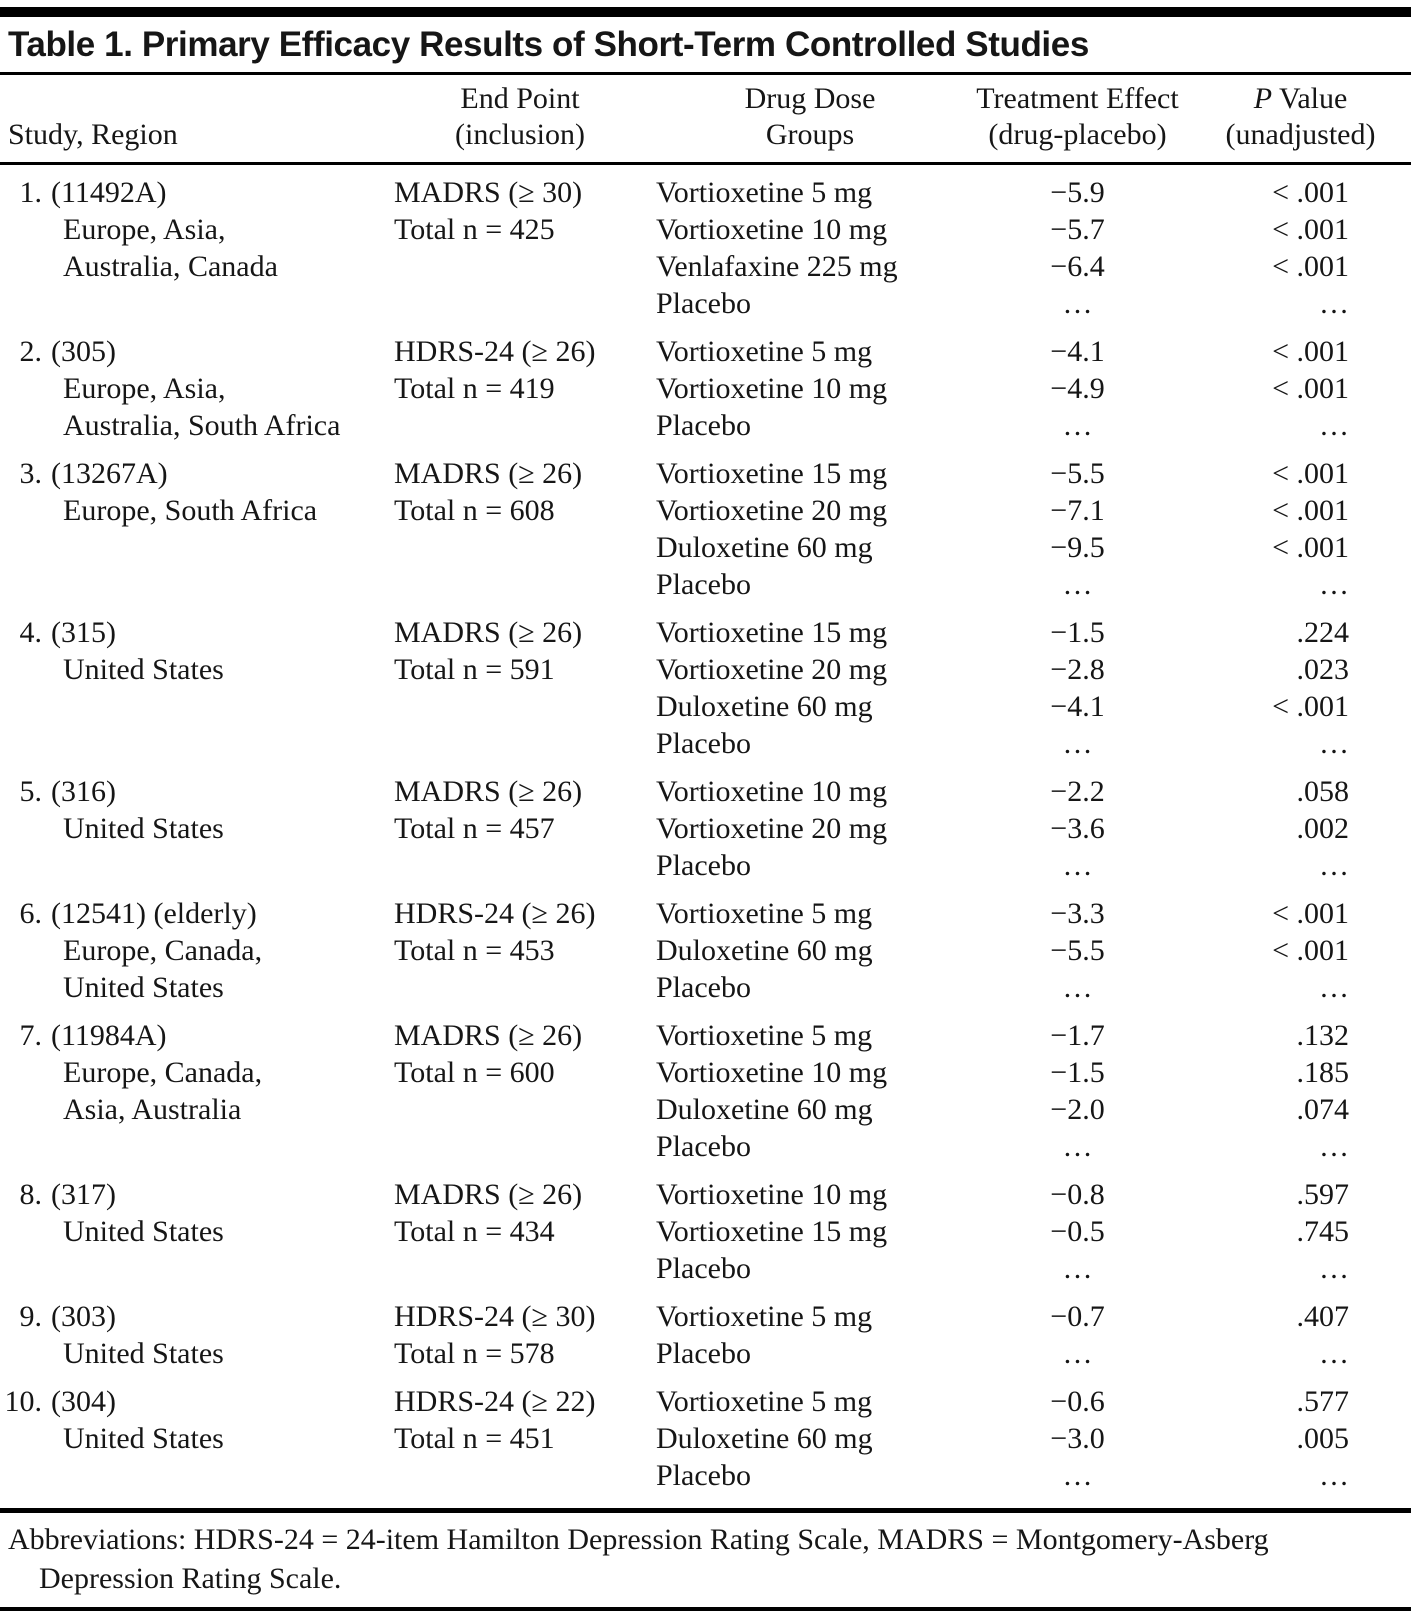  What do you see at coordinates (474, 950) in the screenshot?
I see `endpoint-line: Total n = 453` at bounding box center [474, 950].